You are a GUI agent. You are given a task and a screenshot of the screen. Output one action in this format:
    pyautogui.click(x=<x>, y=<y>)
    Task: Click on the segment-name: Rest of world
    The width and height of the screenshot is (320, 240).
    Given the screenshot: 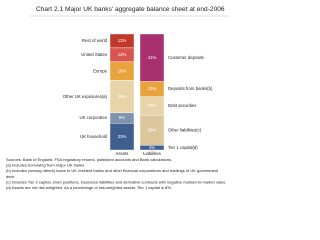 What is the action you would take?
    pyautogui.click(x=95, y=40)
    